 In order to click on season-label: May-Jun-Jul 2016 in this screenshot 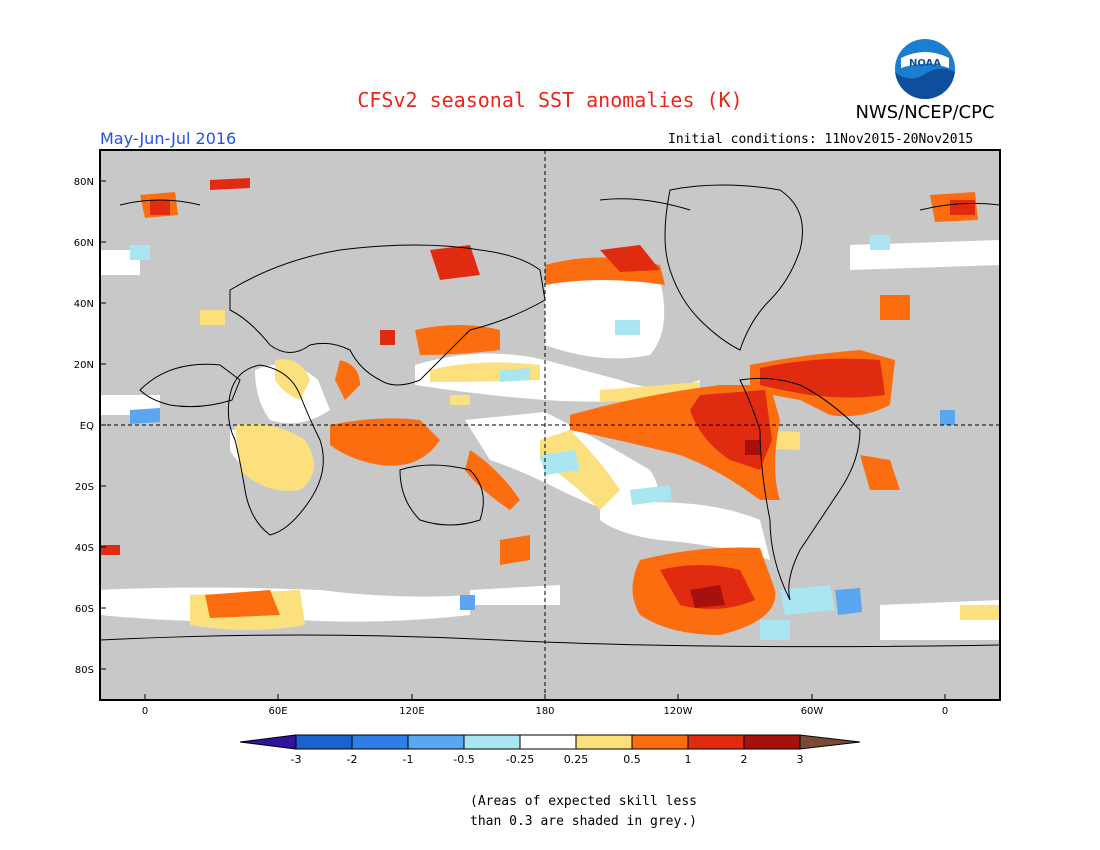, I will do `click(168, 138)`.